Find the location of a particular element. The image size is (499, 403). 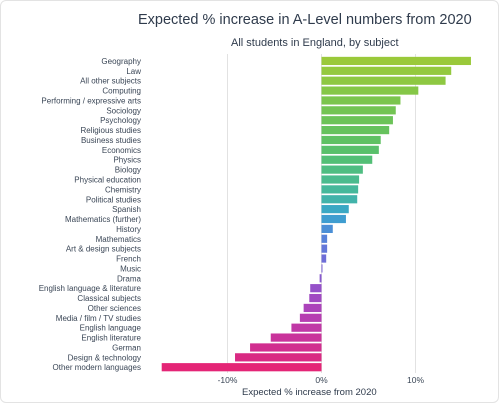

category-label: Physics is located at coordinates (127, 160).